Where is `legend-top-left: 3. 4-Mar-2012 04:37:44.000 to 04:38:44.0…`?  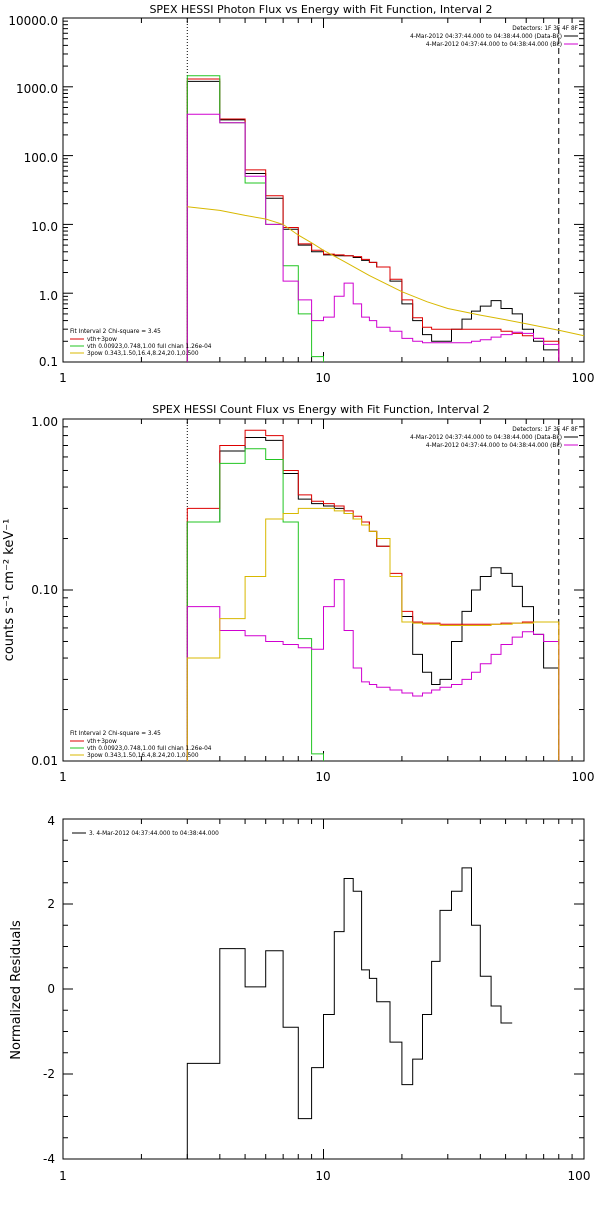 legend-top-left: 3. 4-Mar-2012 04:37:44.000 to 04:38:44.0… is located at coordinates (145, 834).